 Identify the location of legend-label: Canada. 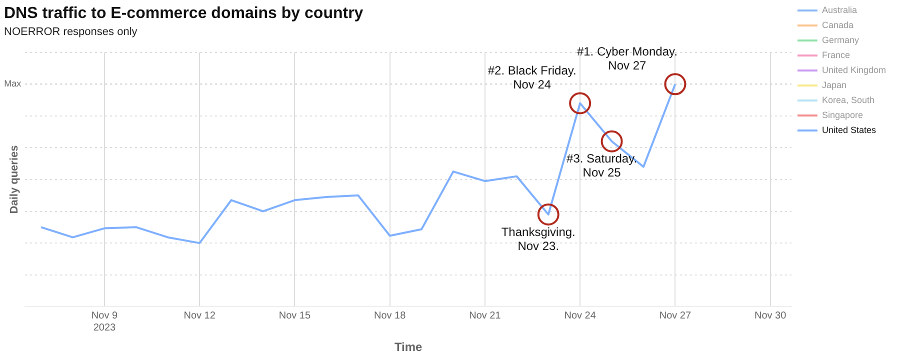
(838, 25).